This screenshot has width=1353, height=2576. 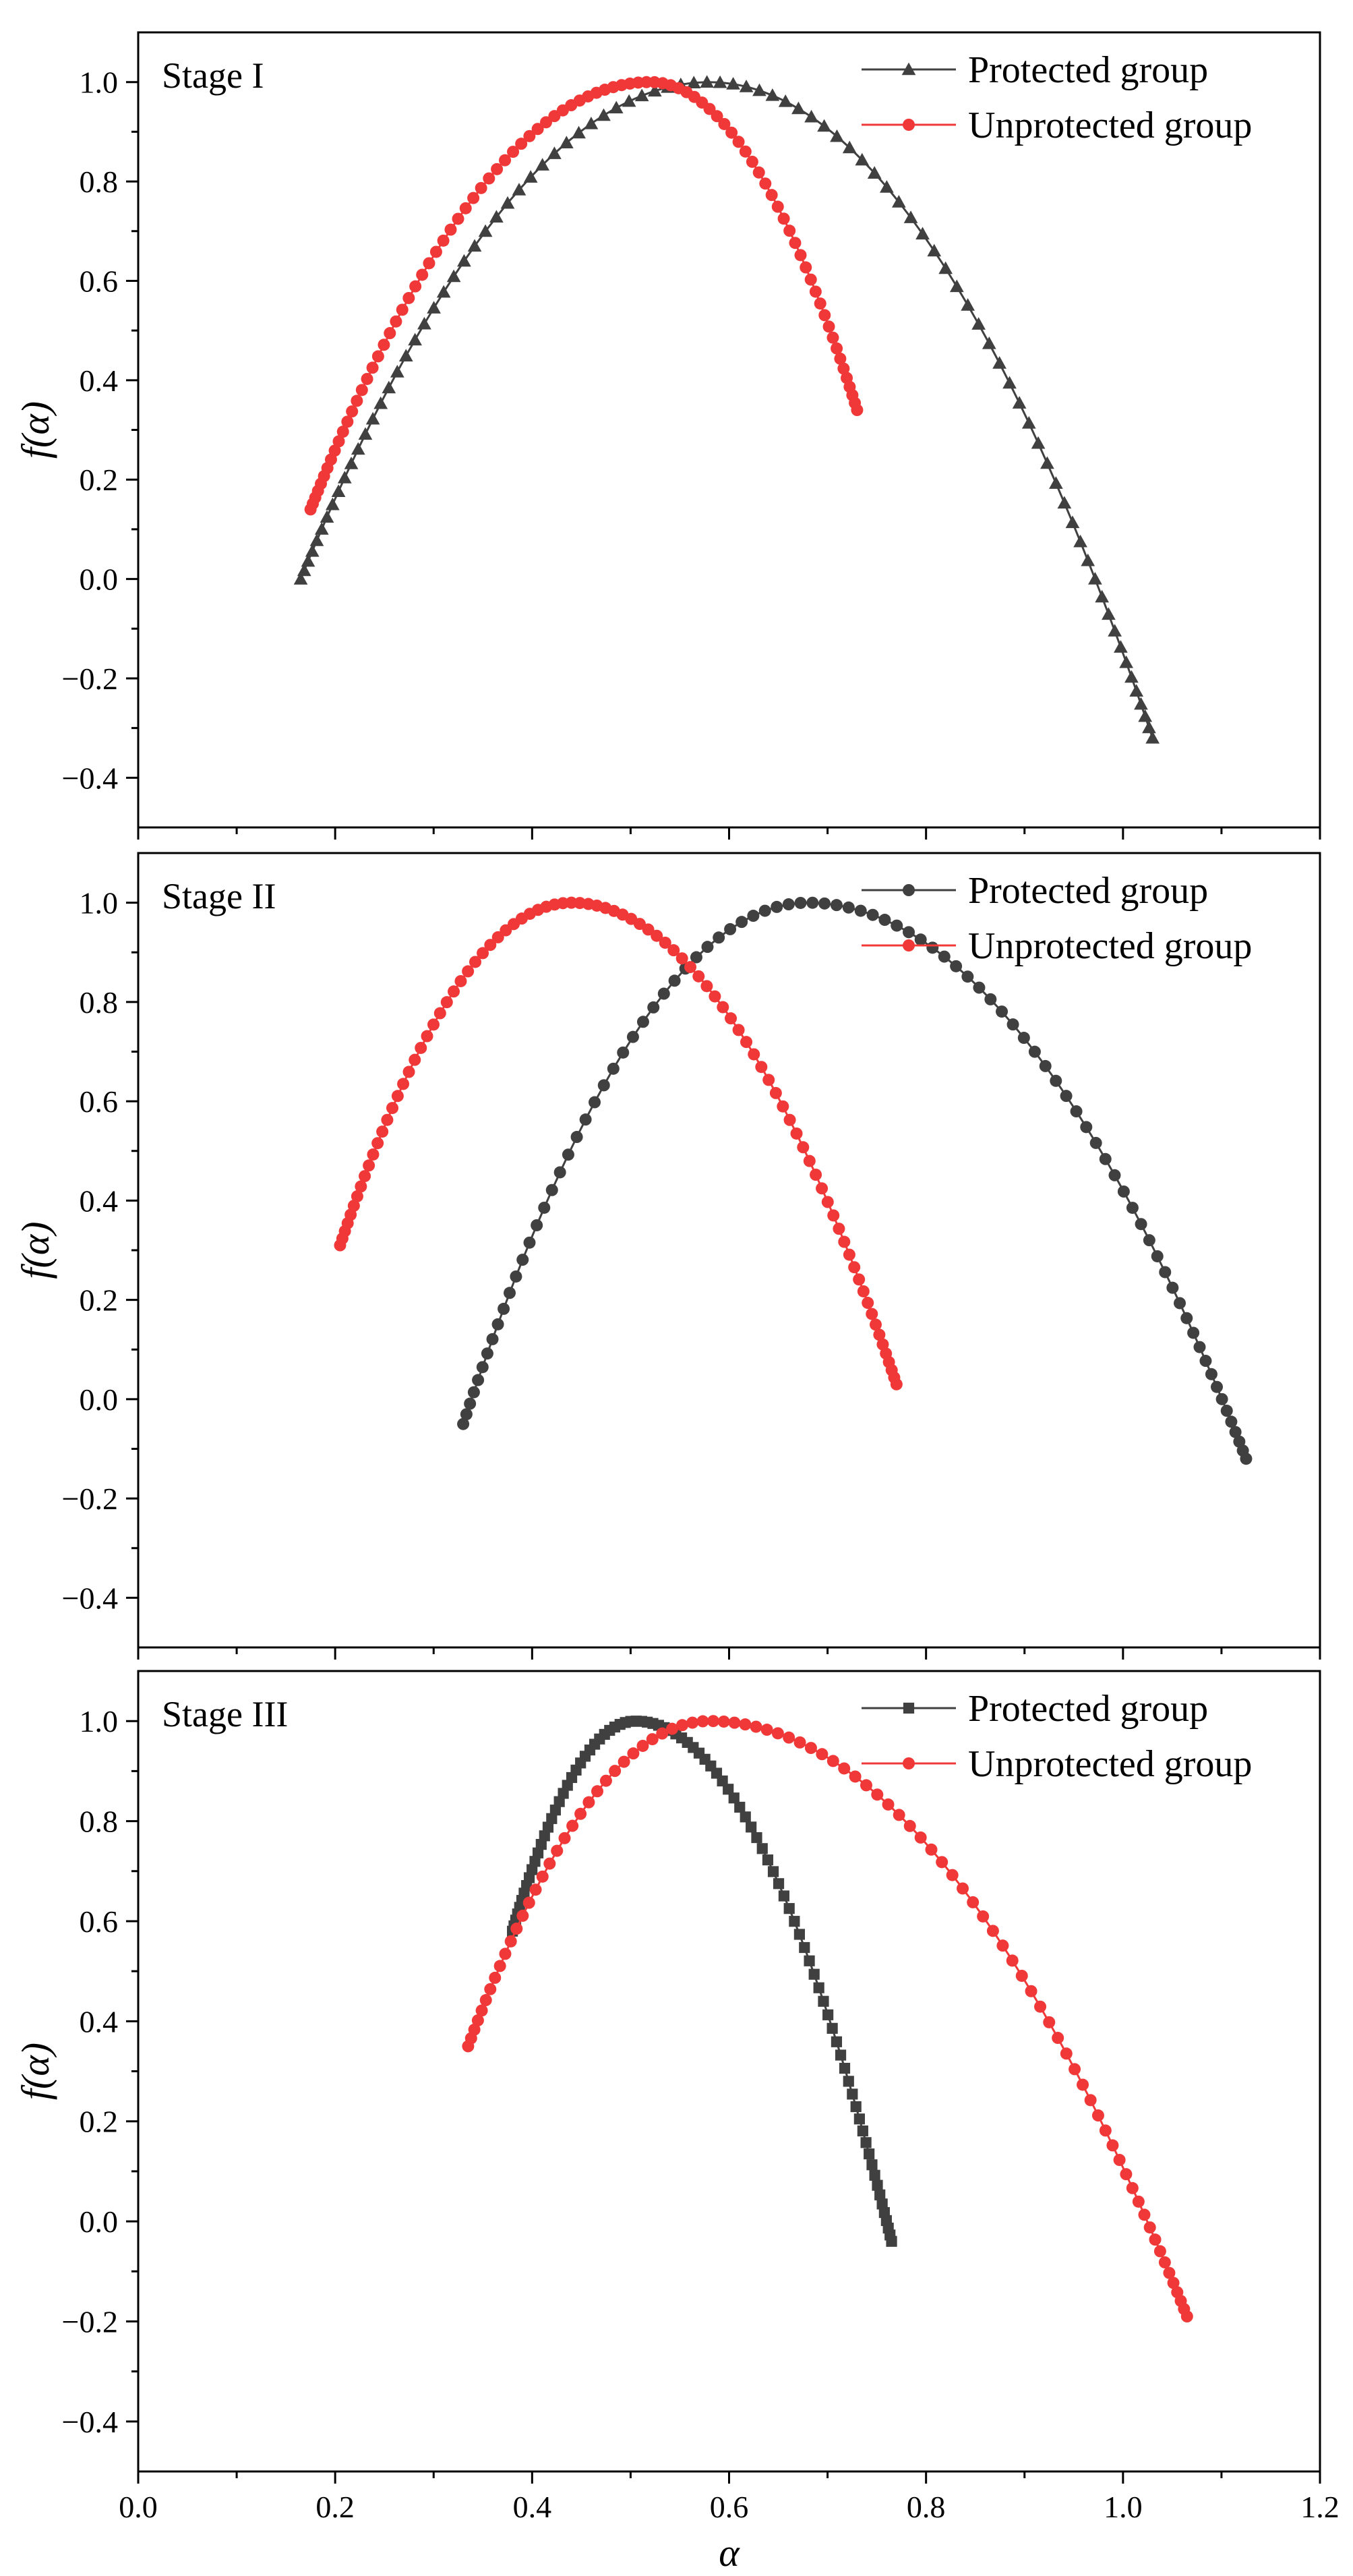 I want to click on legend-marker, so click(x=909, y=69).